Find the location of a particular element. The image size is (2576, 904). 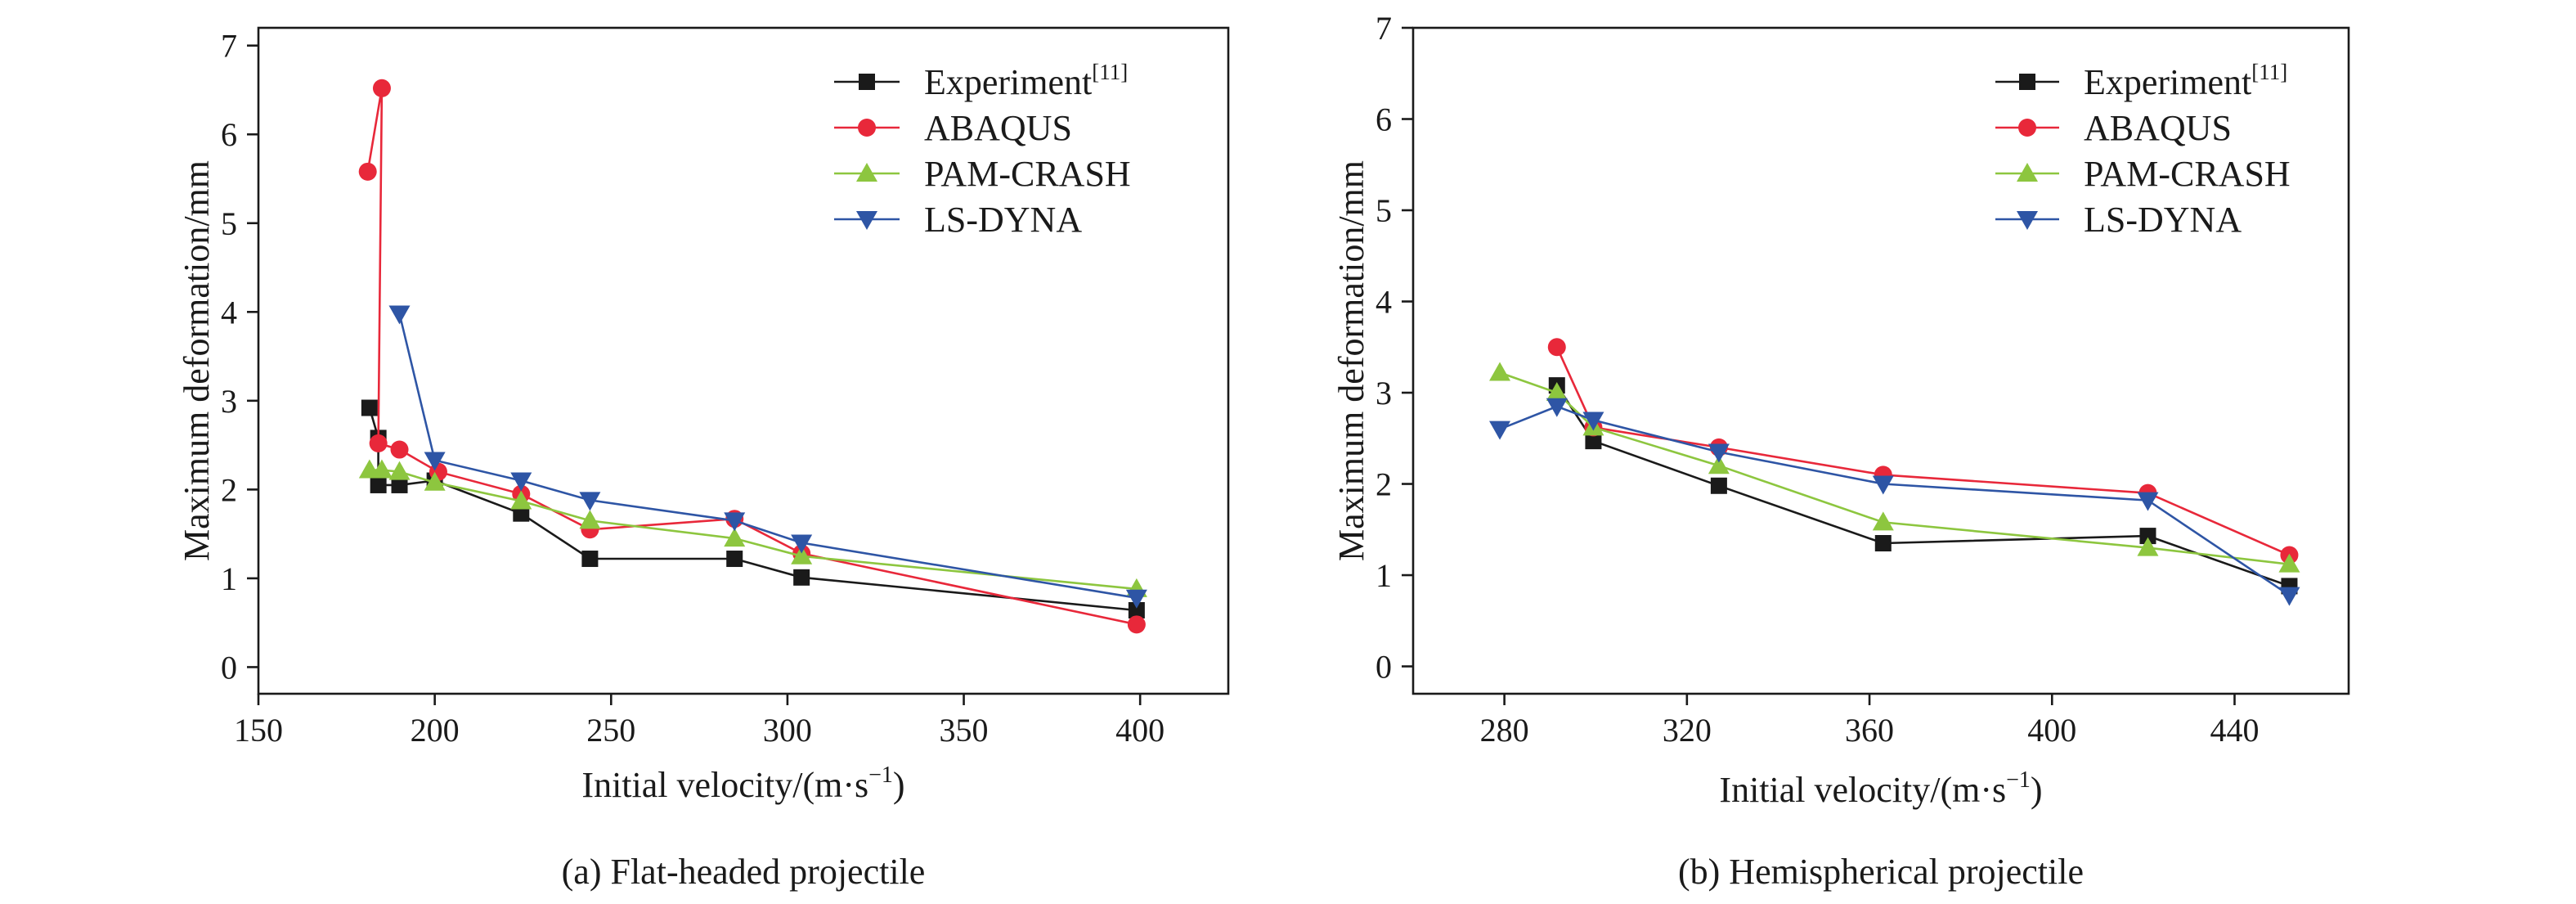

chart-a-x-tick-label: 300 is located at coordinates (787, 730).